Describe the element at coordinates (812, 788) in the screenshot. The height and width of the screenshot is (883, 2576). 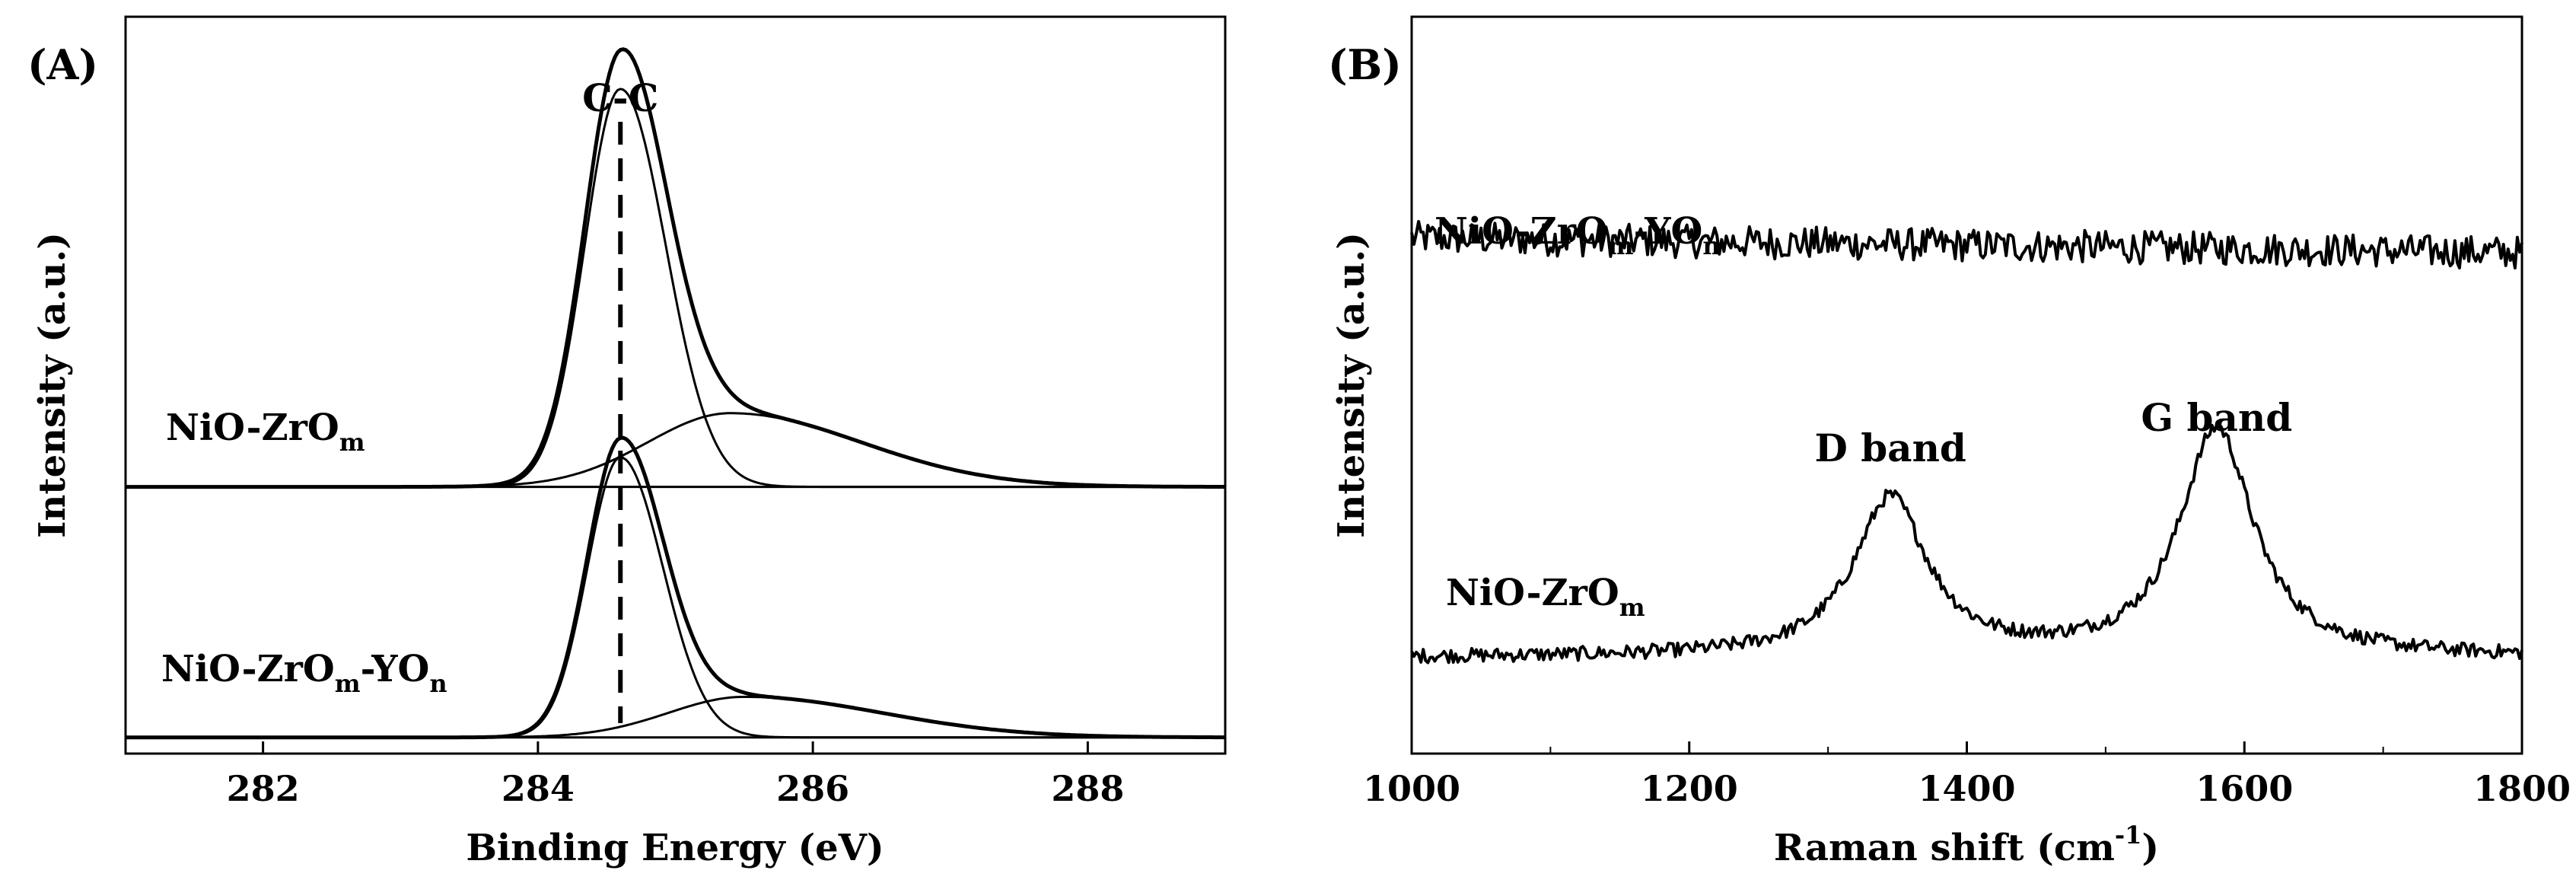
I see `panel-a-x-tick-label: 286` at that location.